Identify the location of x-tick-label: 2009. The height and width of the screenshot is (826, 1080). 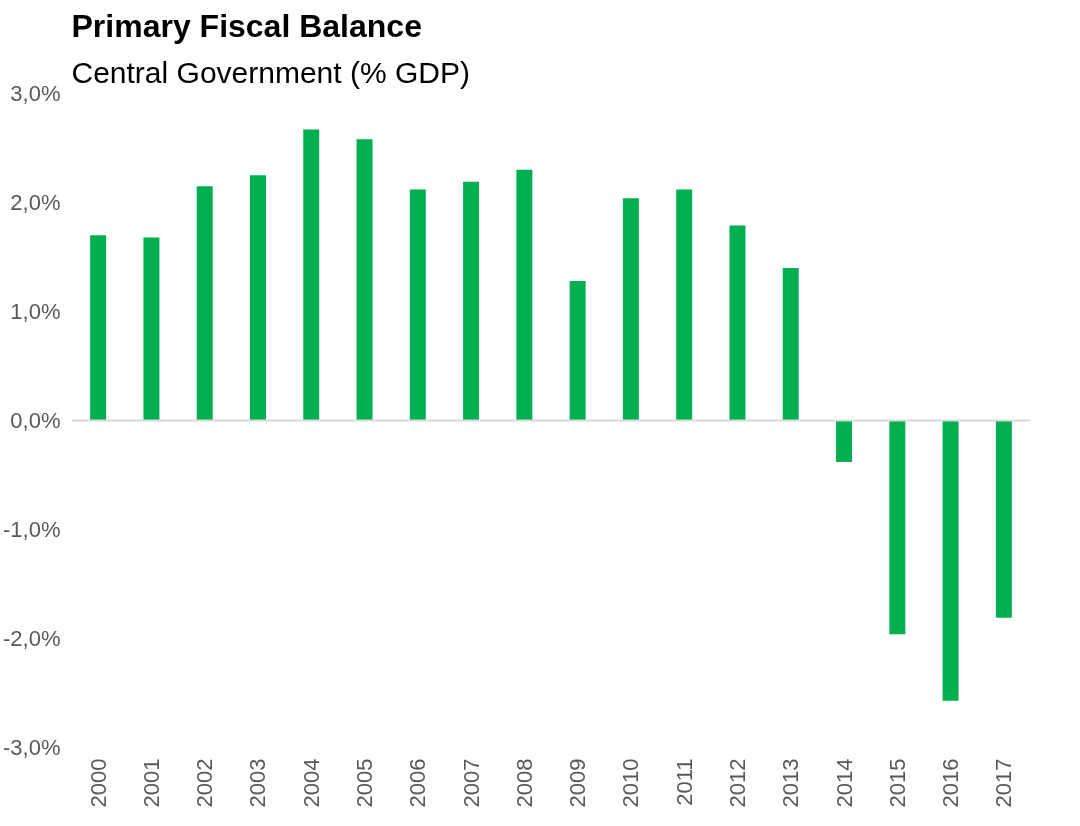
(578, 783).